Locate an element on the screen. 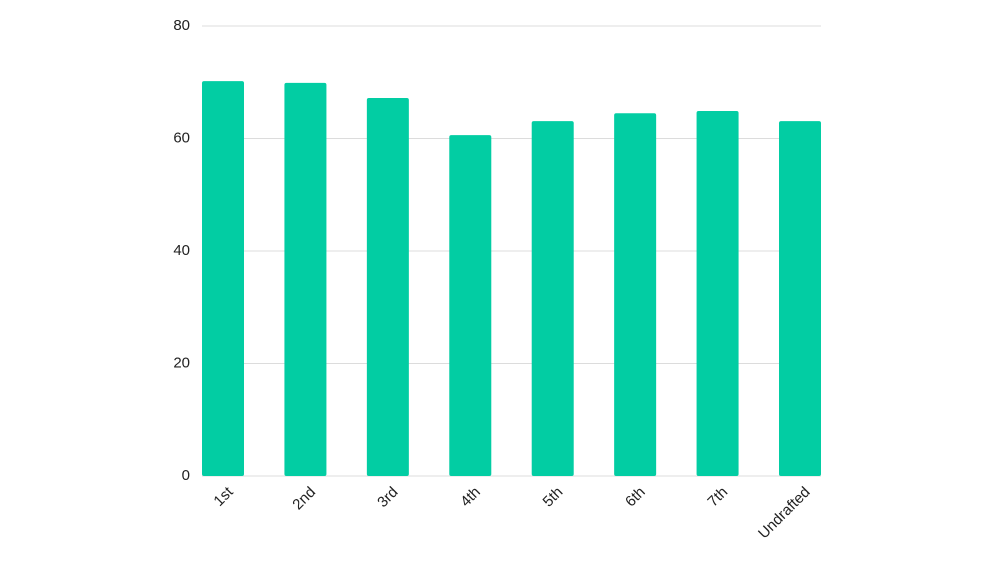  y-tick-label: 80 is located at coordinates (181, 25).